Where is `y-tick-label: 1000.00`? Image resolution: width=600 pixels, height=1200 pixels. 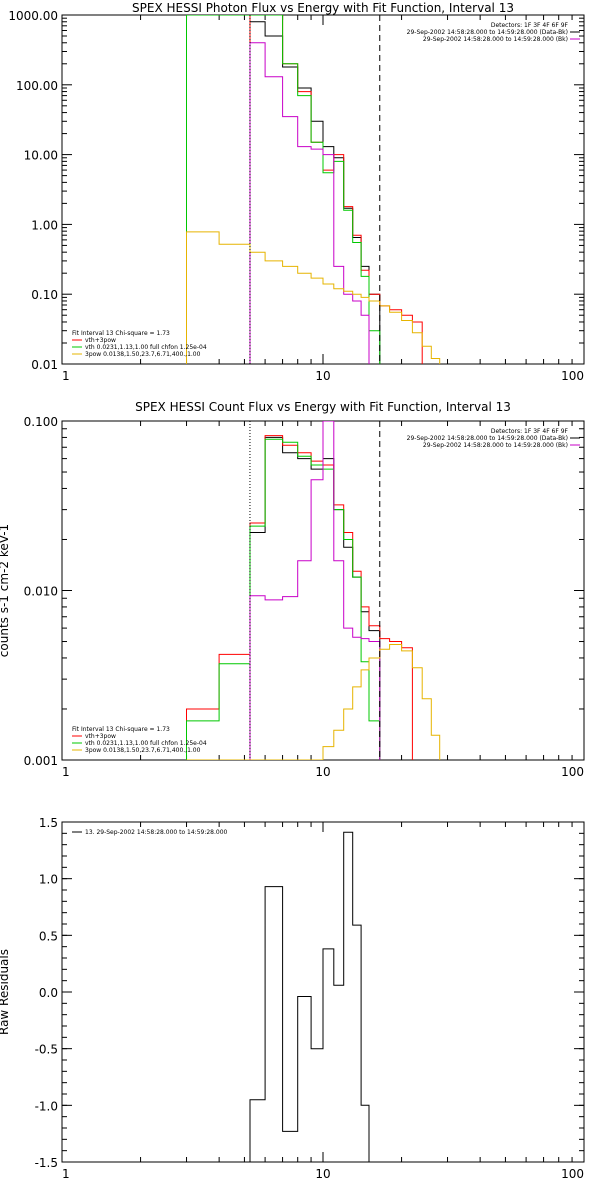 y-tick-label: 1000.00 is located at coordinates (33, 16).